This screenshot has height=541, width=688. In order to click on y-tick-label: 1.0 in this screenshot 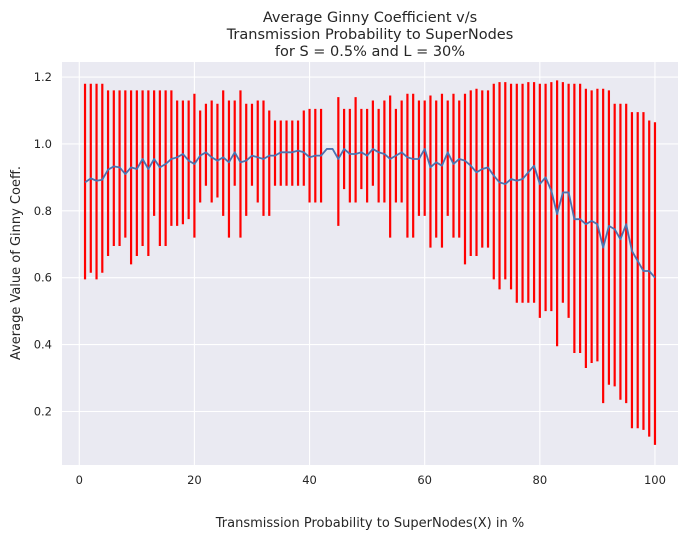, I will do `click(43, 144)`.